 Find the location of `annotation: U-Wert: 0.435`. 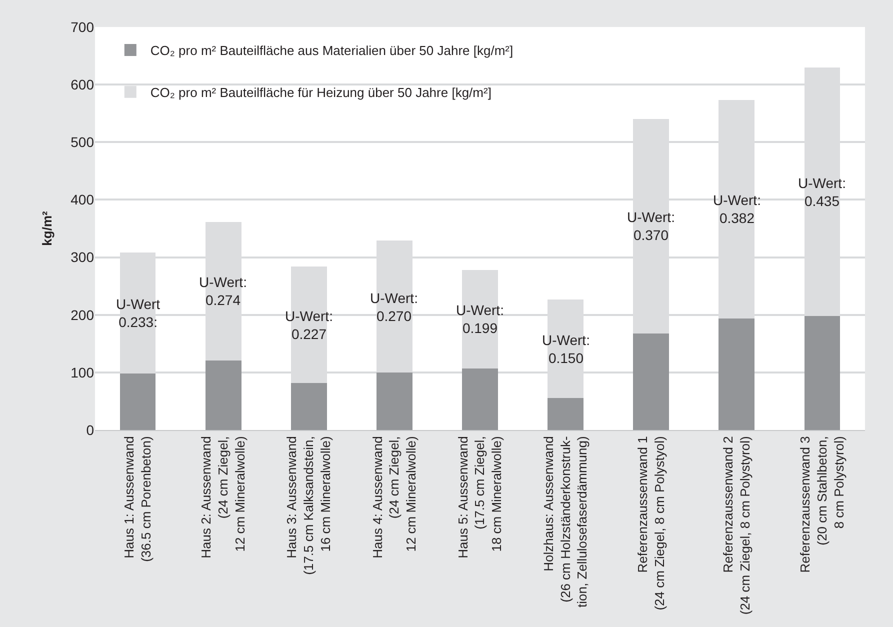

annotation: U-Wert: 0.435 is located at coordinates (822, 192).